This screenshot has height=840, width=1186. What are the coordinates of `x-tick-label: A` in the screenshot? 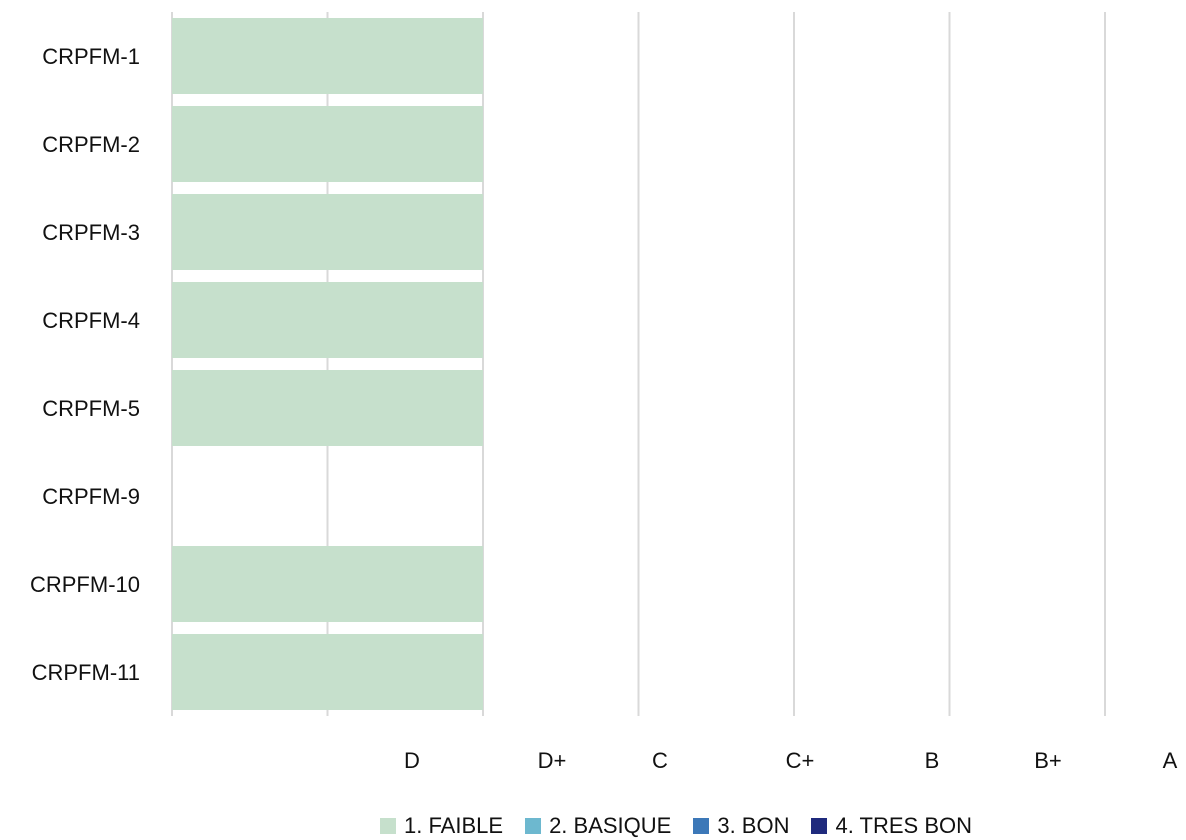 It's located at (1170, 760).